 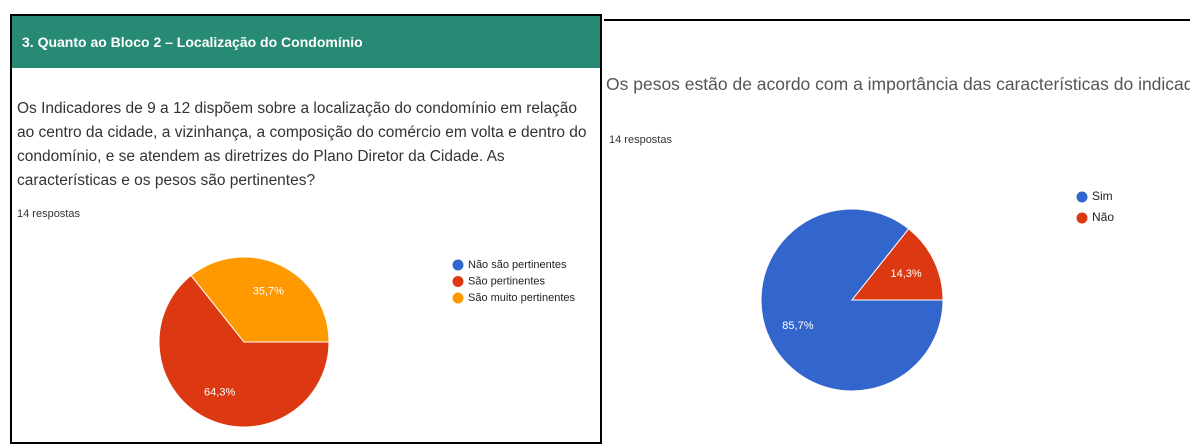 I want to click on slice-label: 85,7%, so click(x=797, y=326).